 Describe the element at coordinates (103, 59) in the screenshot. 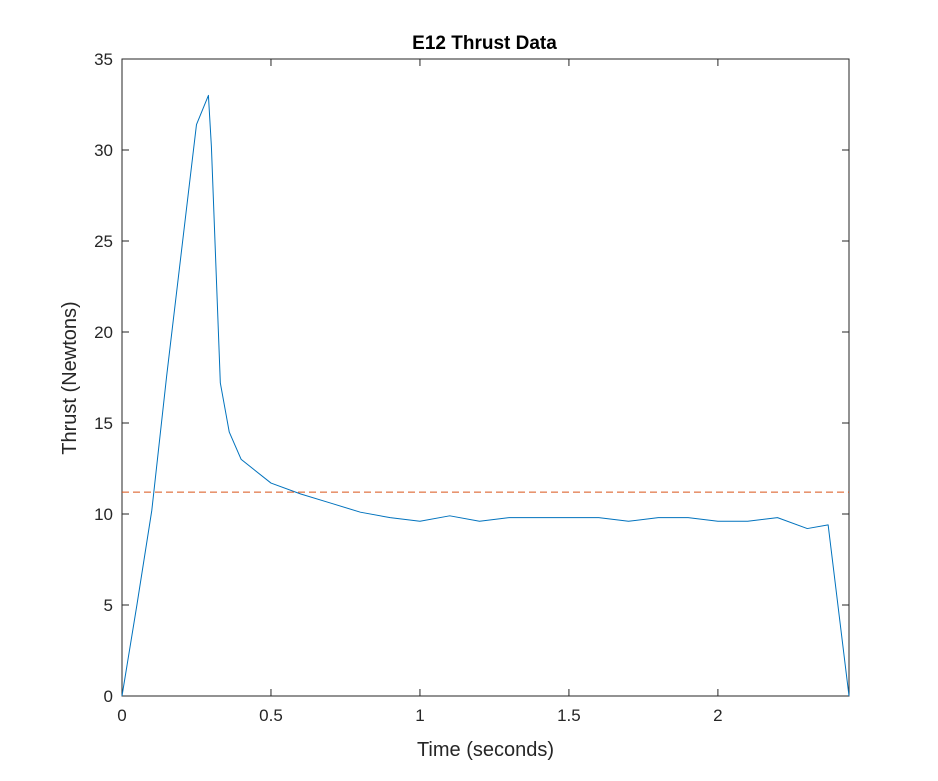

I see `y-tick-label: 35` at that location.